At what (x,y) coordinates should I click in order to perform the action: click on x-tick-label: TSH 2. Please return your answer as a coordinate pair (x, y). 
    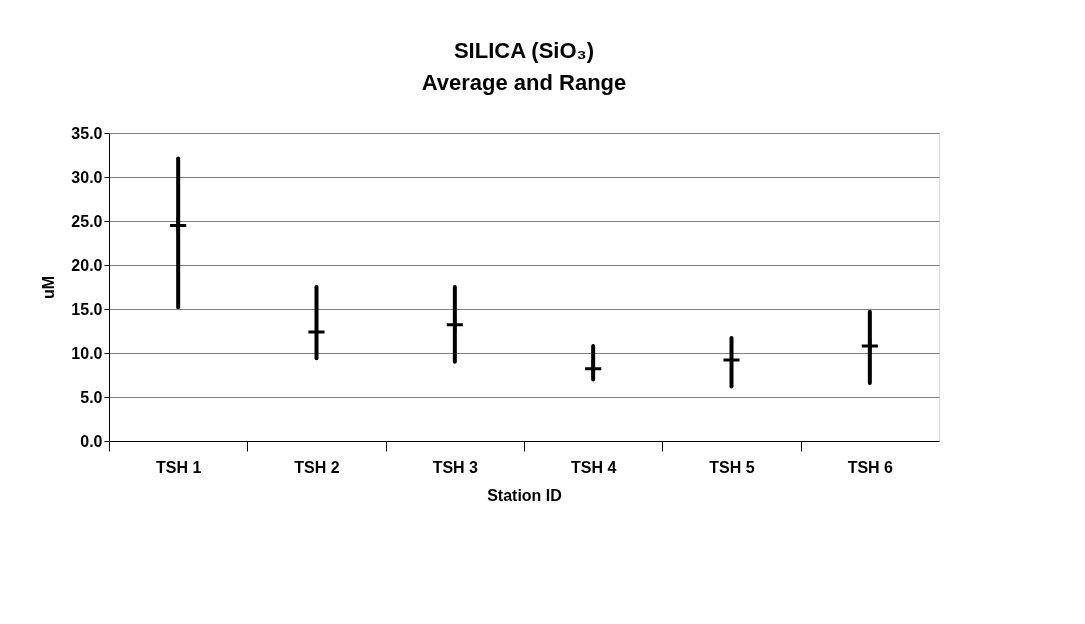
    Looking at the image, I should click on (317, 467).